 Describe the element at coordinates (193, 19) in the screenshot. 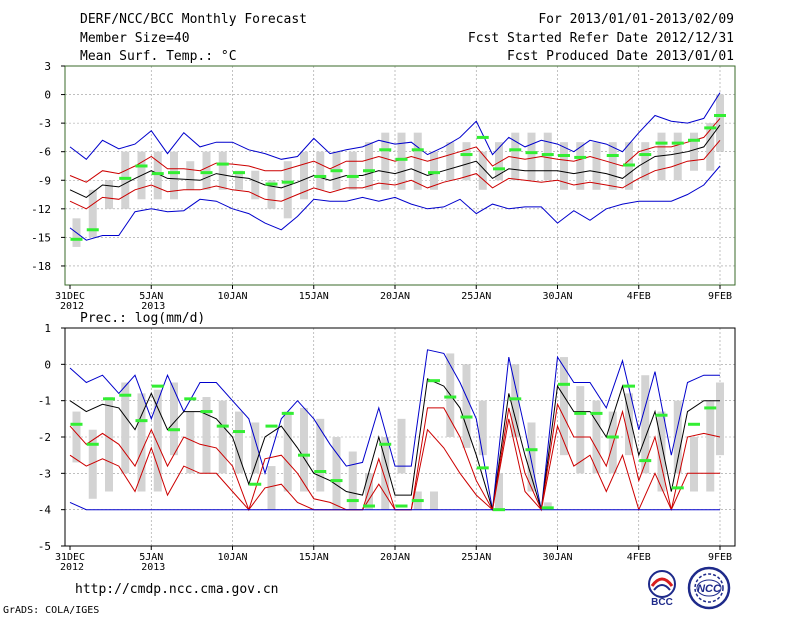

I see `chart-title: DERF/NCC/BCC Monthly Forecast` at that location.